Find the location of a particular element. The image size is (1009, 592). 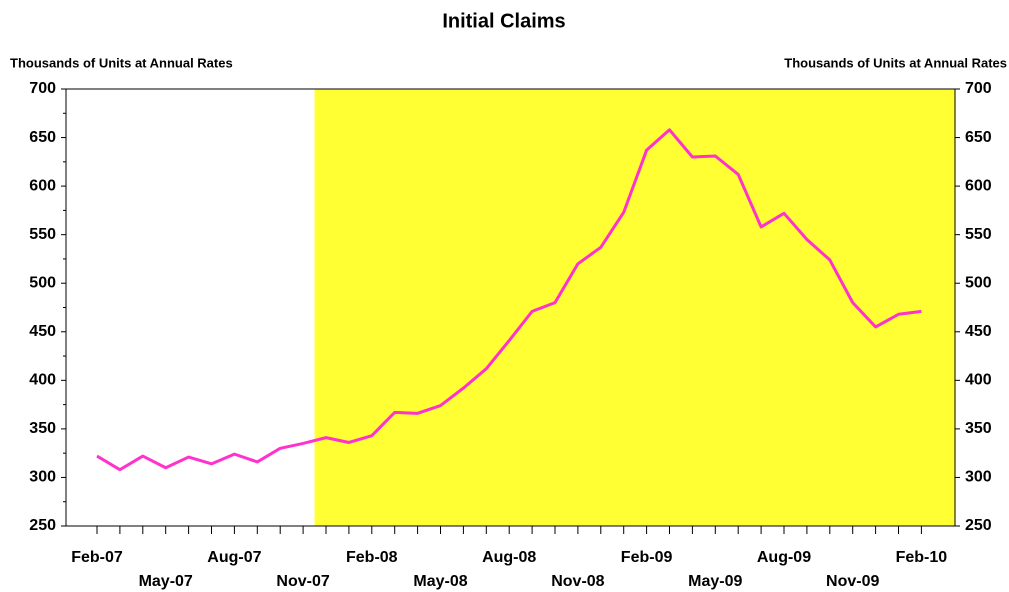

x-tick-label: Nov-09 is located at coordinates (852, 581).